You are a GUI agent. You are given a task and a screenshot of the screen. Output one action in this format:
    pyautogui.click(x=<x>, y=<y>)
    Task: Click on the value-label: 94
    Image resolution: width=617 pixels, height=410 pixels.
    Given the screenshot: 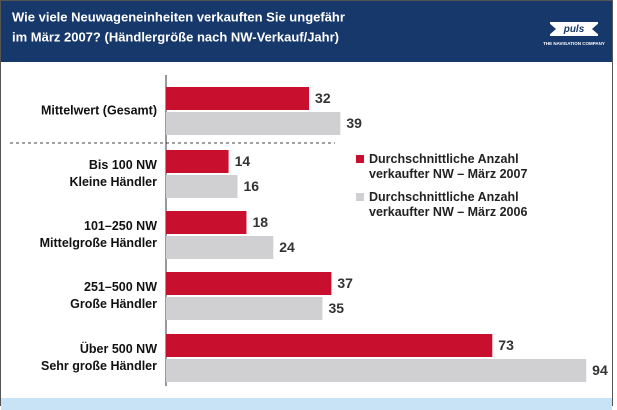 What is the action you would take?
    pyautogui.click(x=600, y=370)
    